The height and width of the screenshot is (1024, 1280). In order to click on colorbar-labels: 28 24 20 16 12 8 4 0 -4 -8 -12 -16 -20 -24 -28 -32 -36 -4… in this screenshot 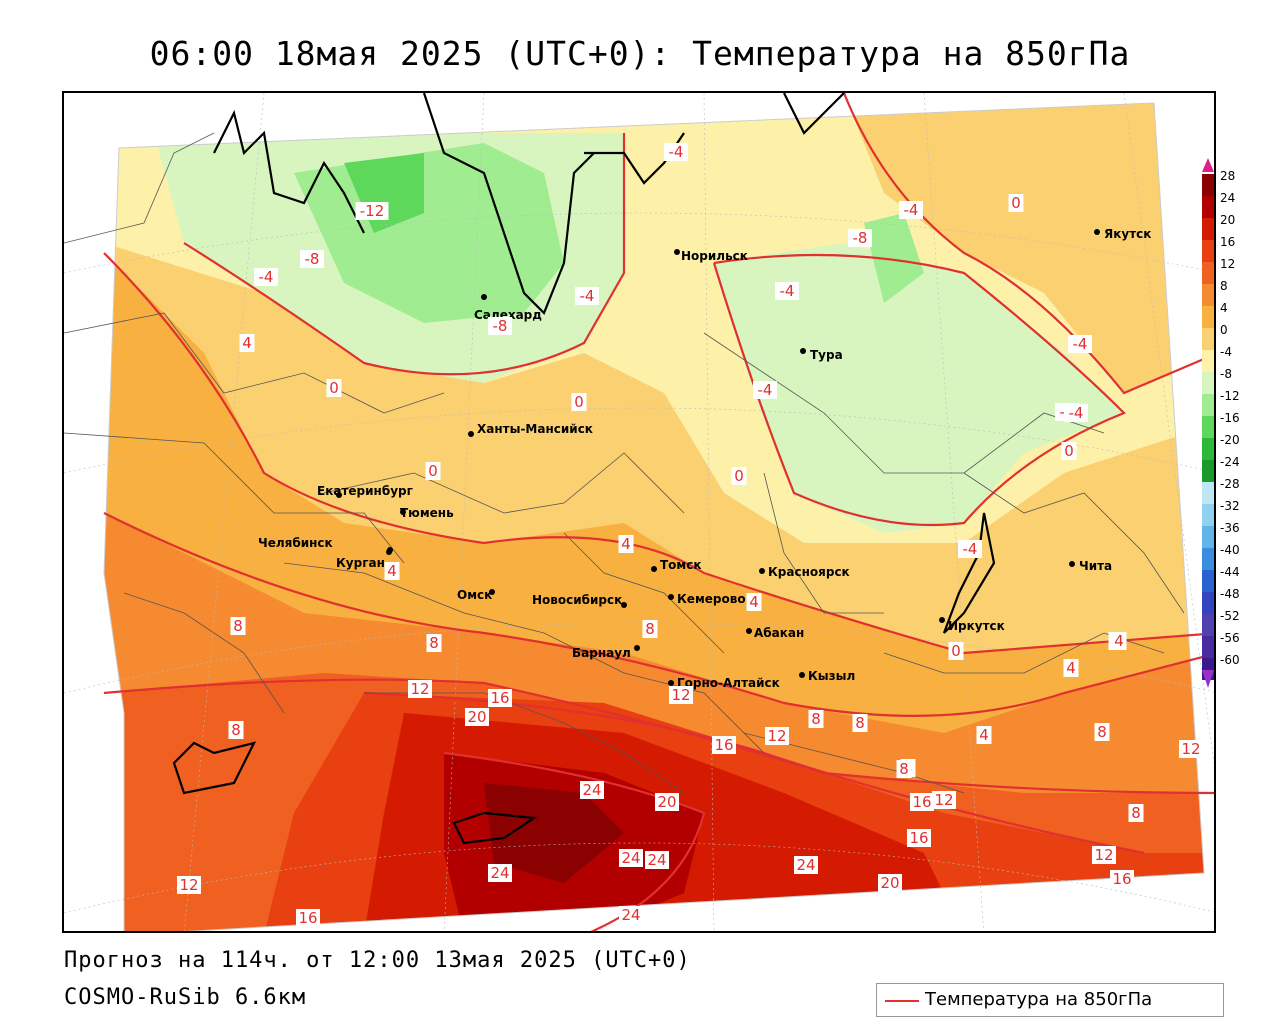, I will do `click(1230, 418)`.